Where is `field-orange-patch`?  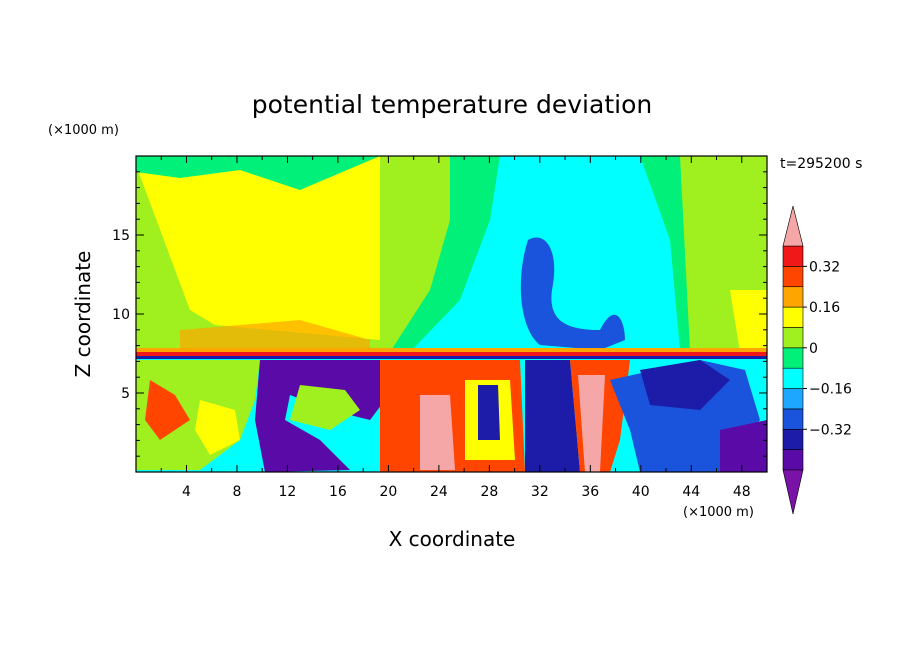 field-orange-patch is located at coordinates (275, 336).